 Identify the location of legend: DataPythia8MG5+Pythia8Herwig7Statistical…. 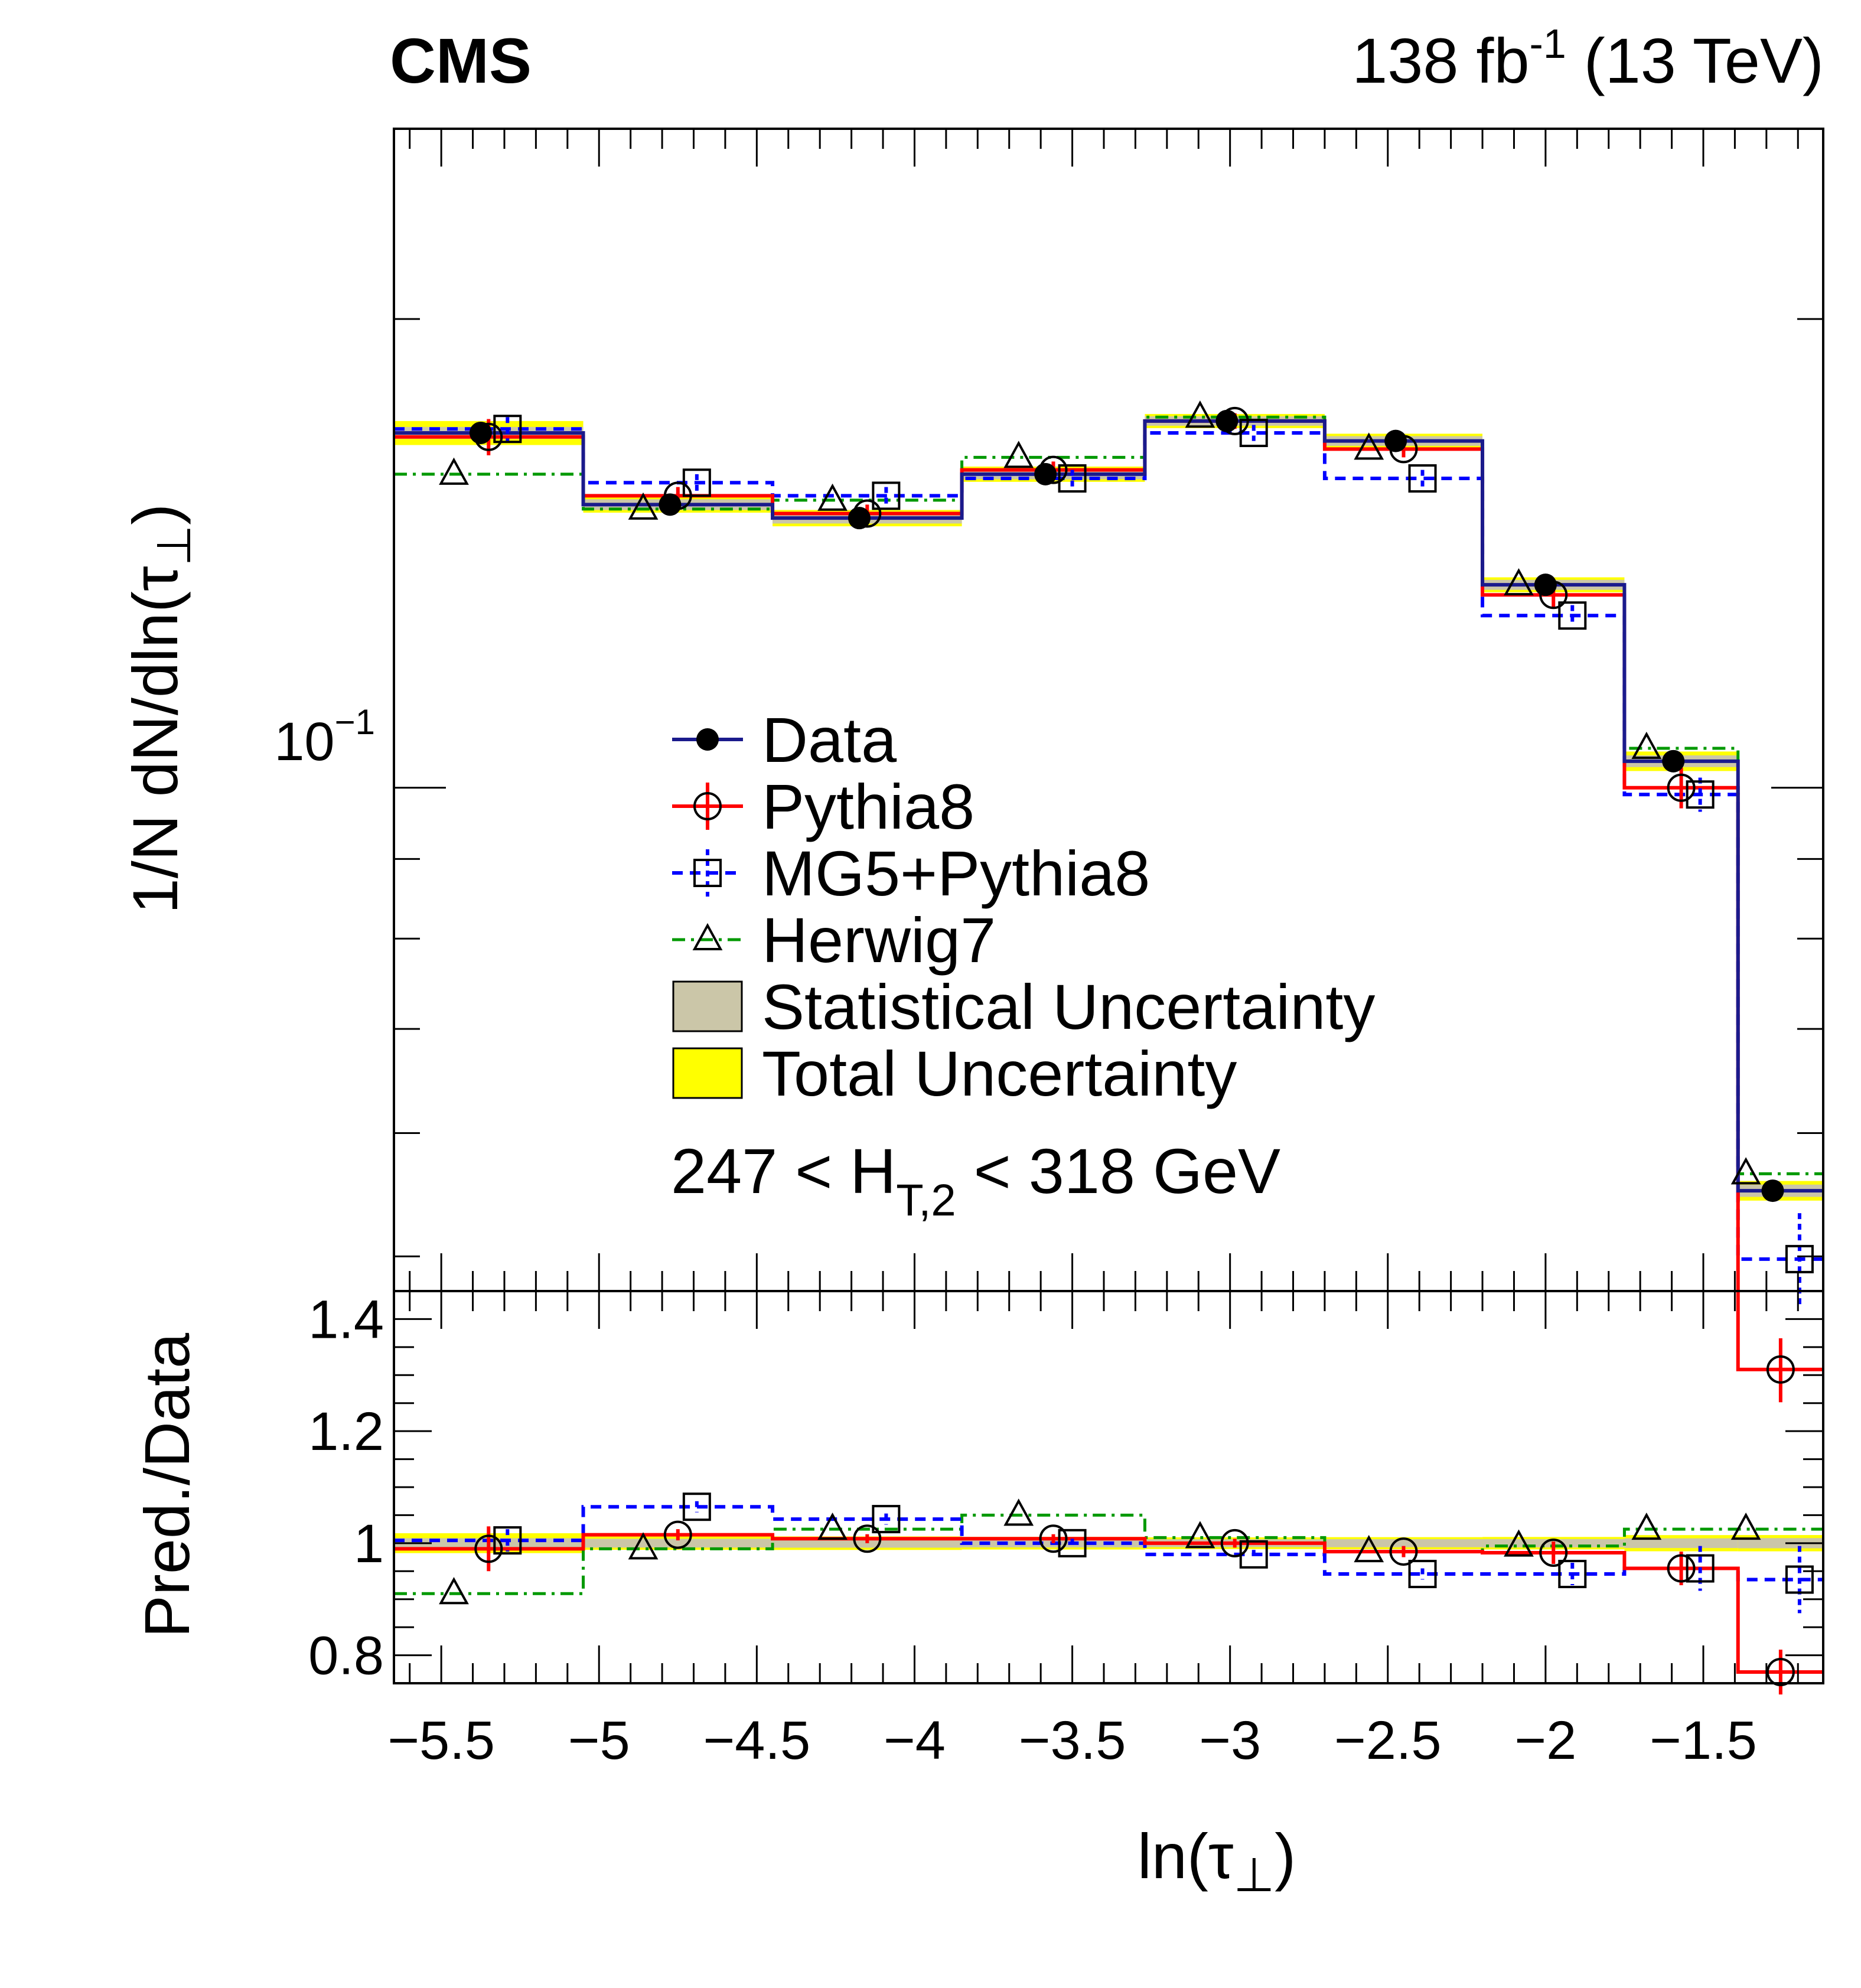
(1023, 906).